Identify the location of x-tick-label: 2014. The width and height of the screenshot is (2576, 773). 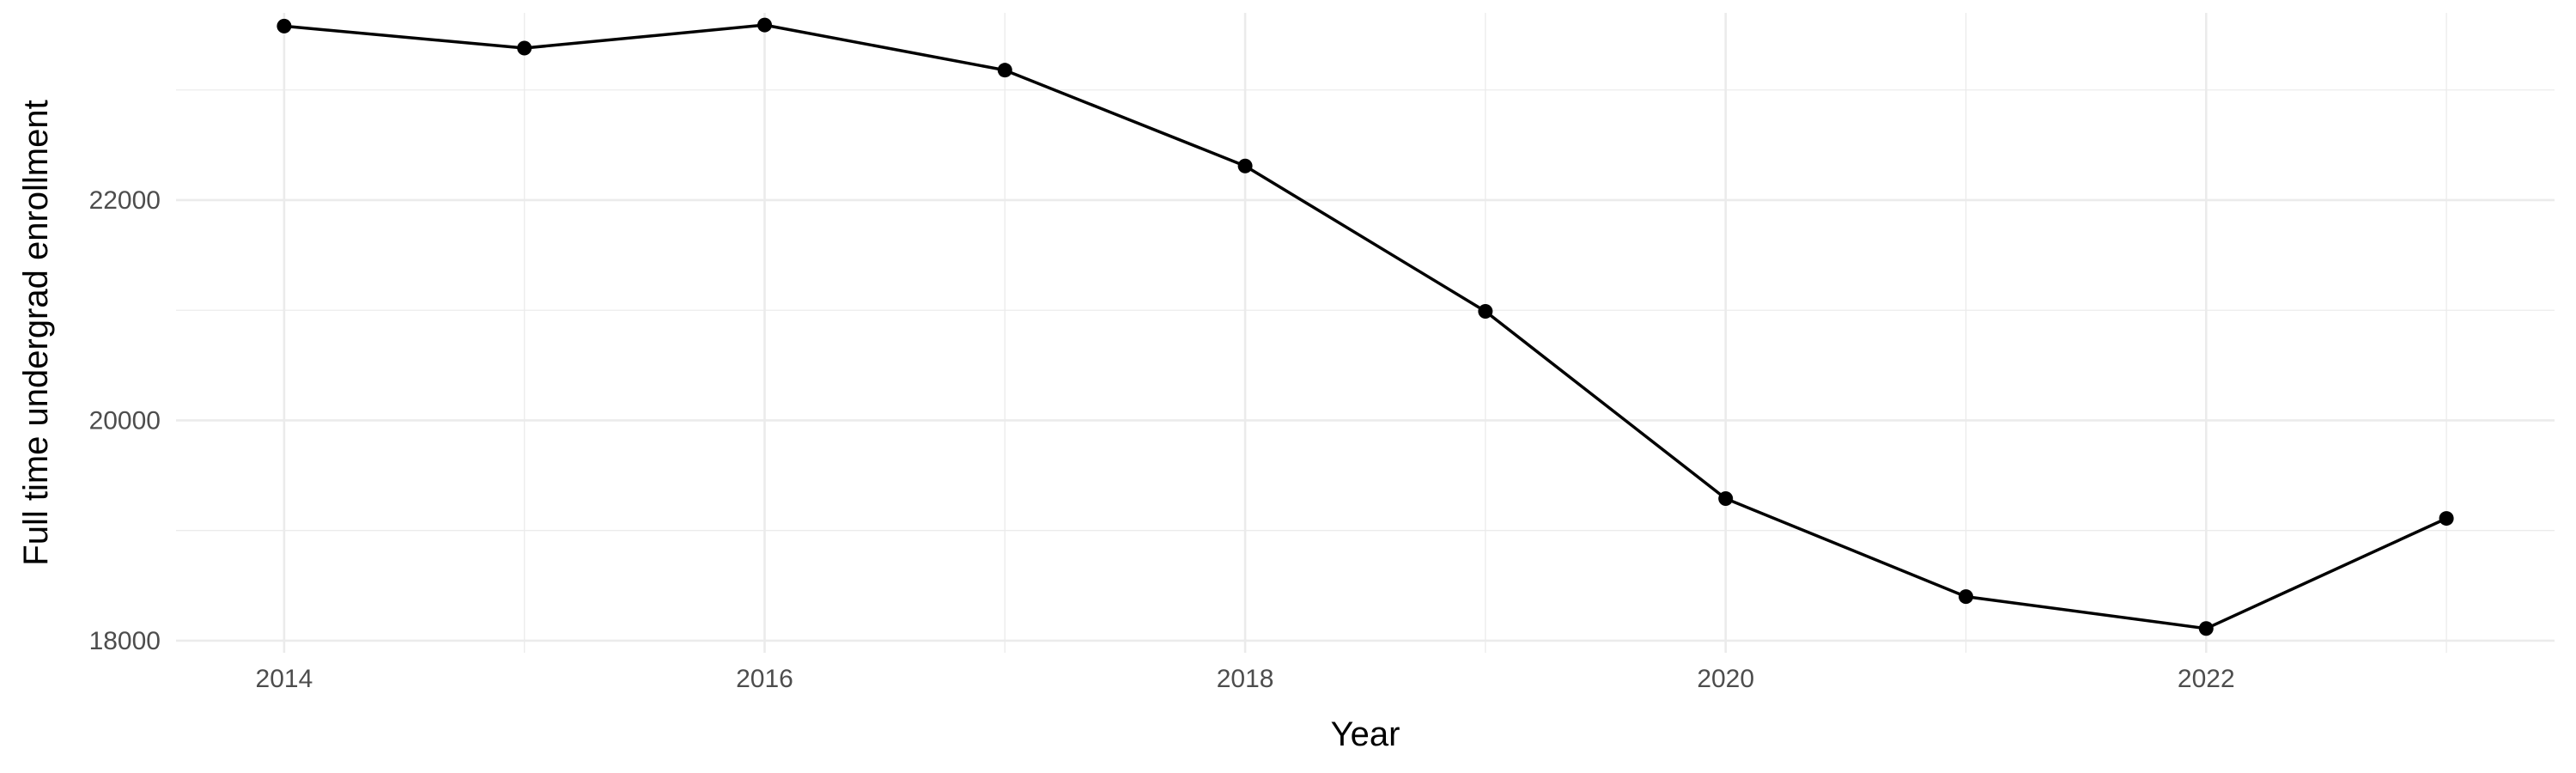
(284, 679).